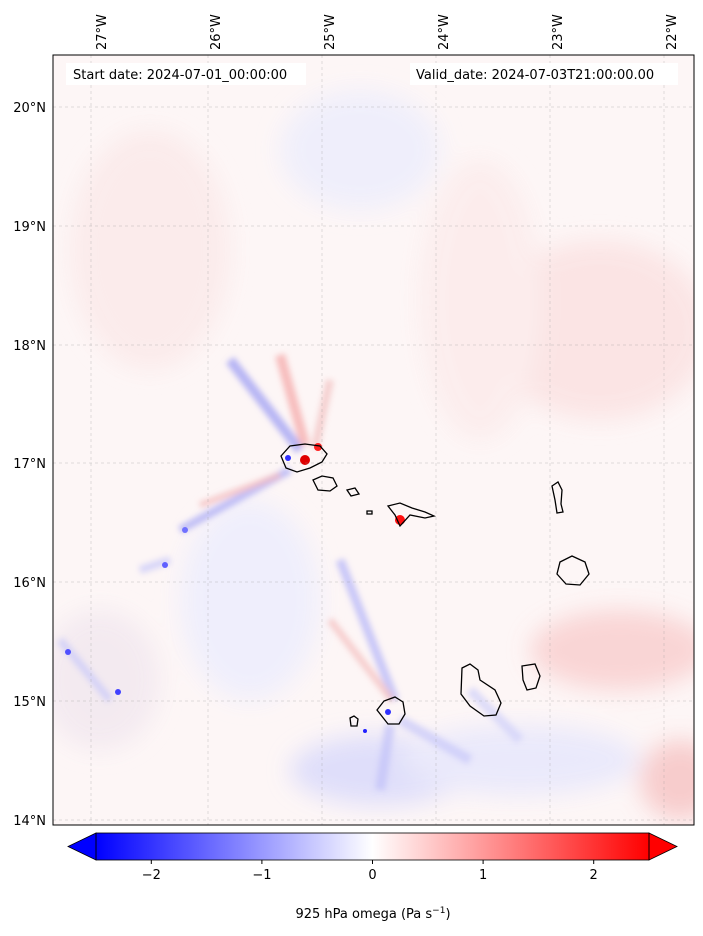  Describe the element at coordinates (29, 583) in the screenshot. I see `lat-label-16n: 16°N` at that location.